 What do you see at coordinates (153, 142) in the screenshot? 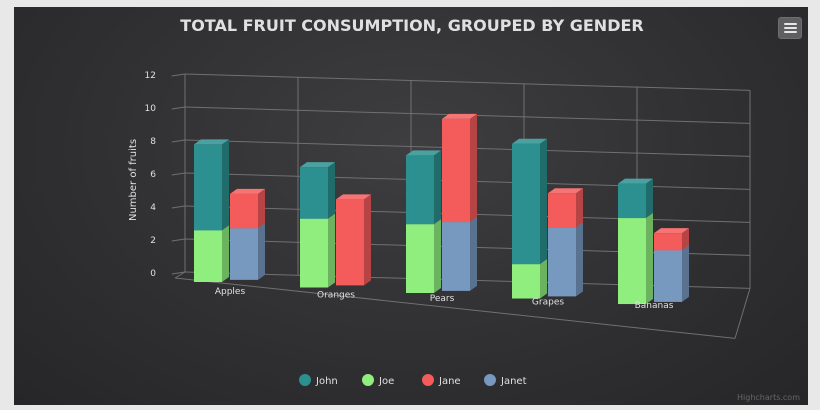
I see `y-tick-label: 8` at bounding box center [153, 142].